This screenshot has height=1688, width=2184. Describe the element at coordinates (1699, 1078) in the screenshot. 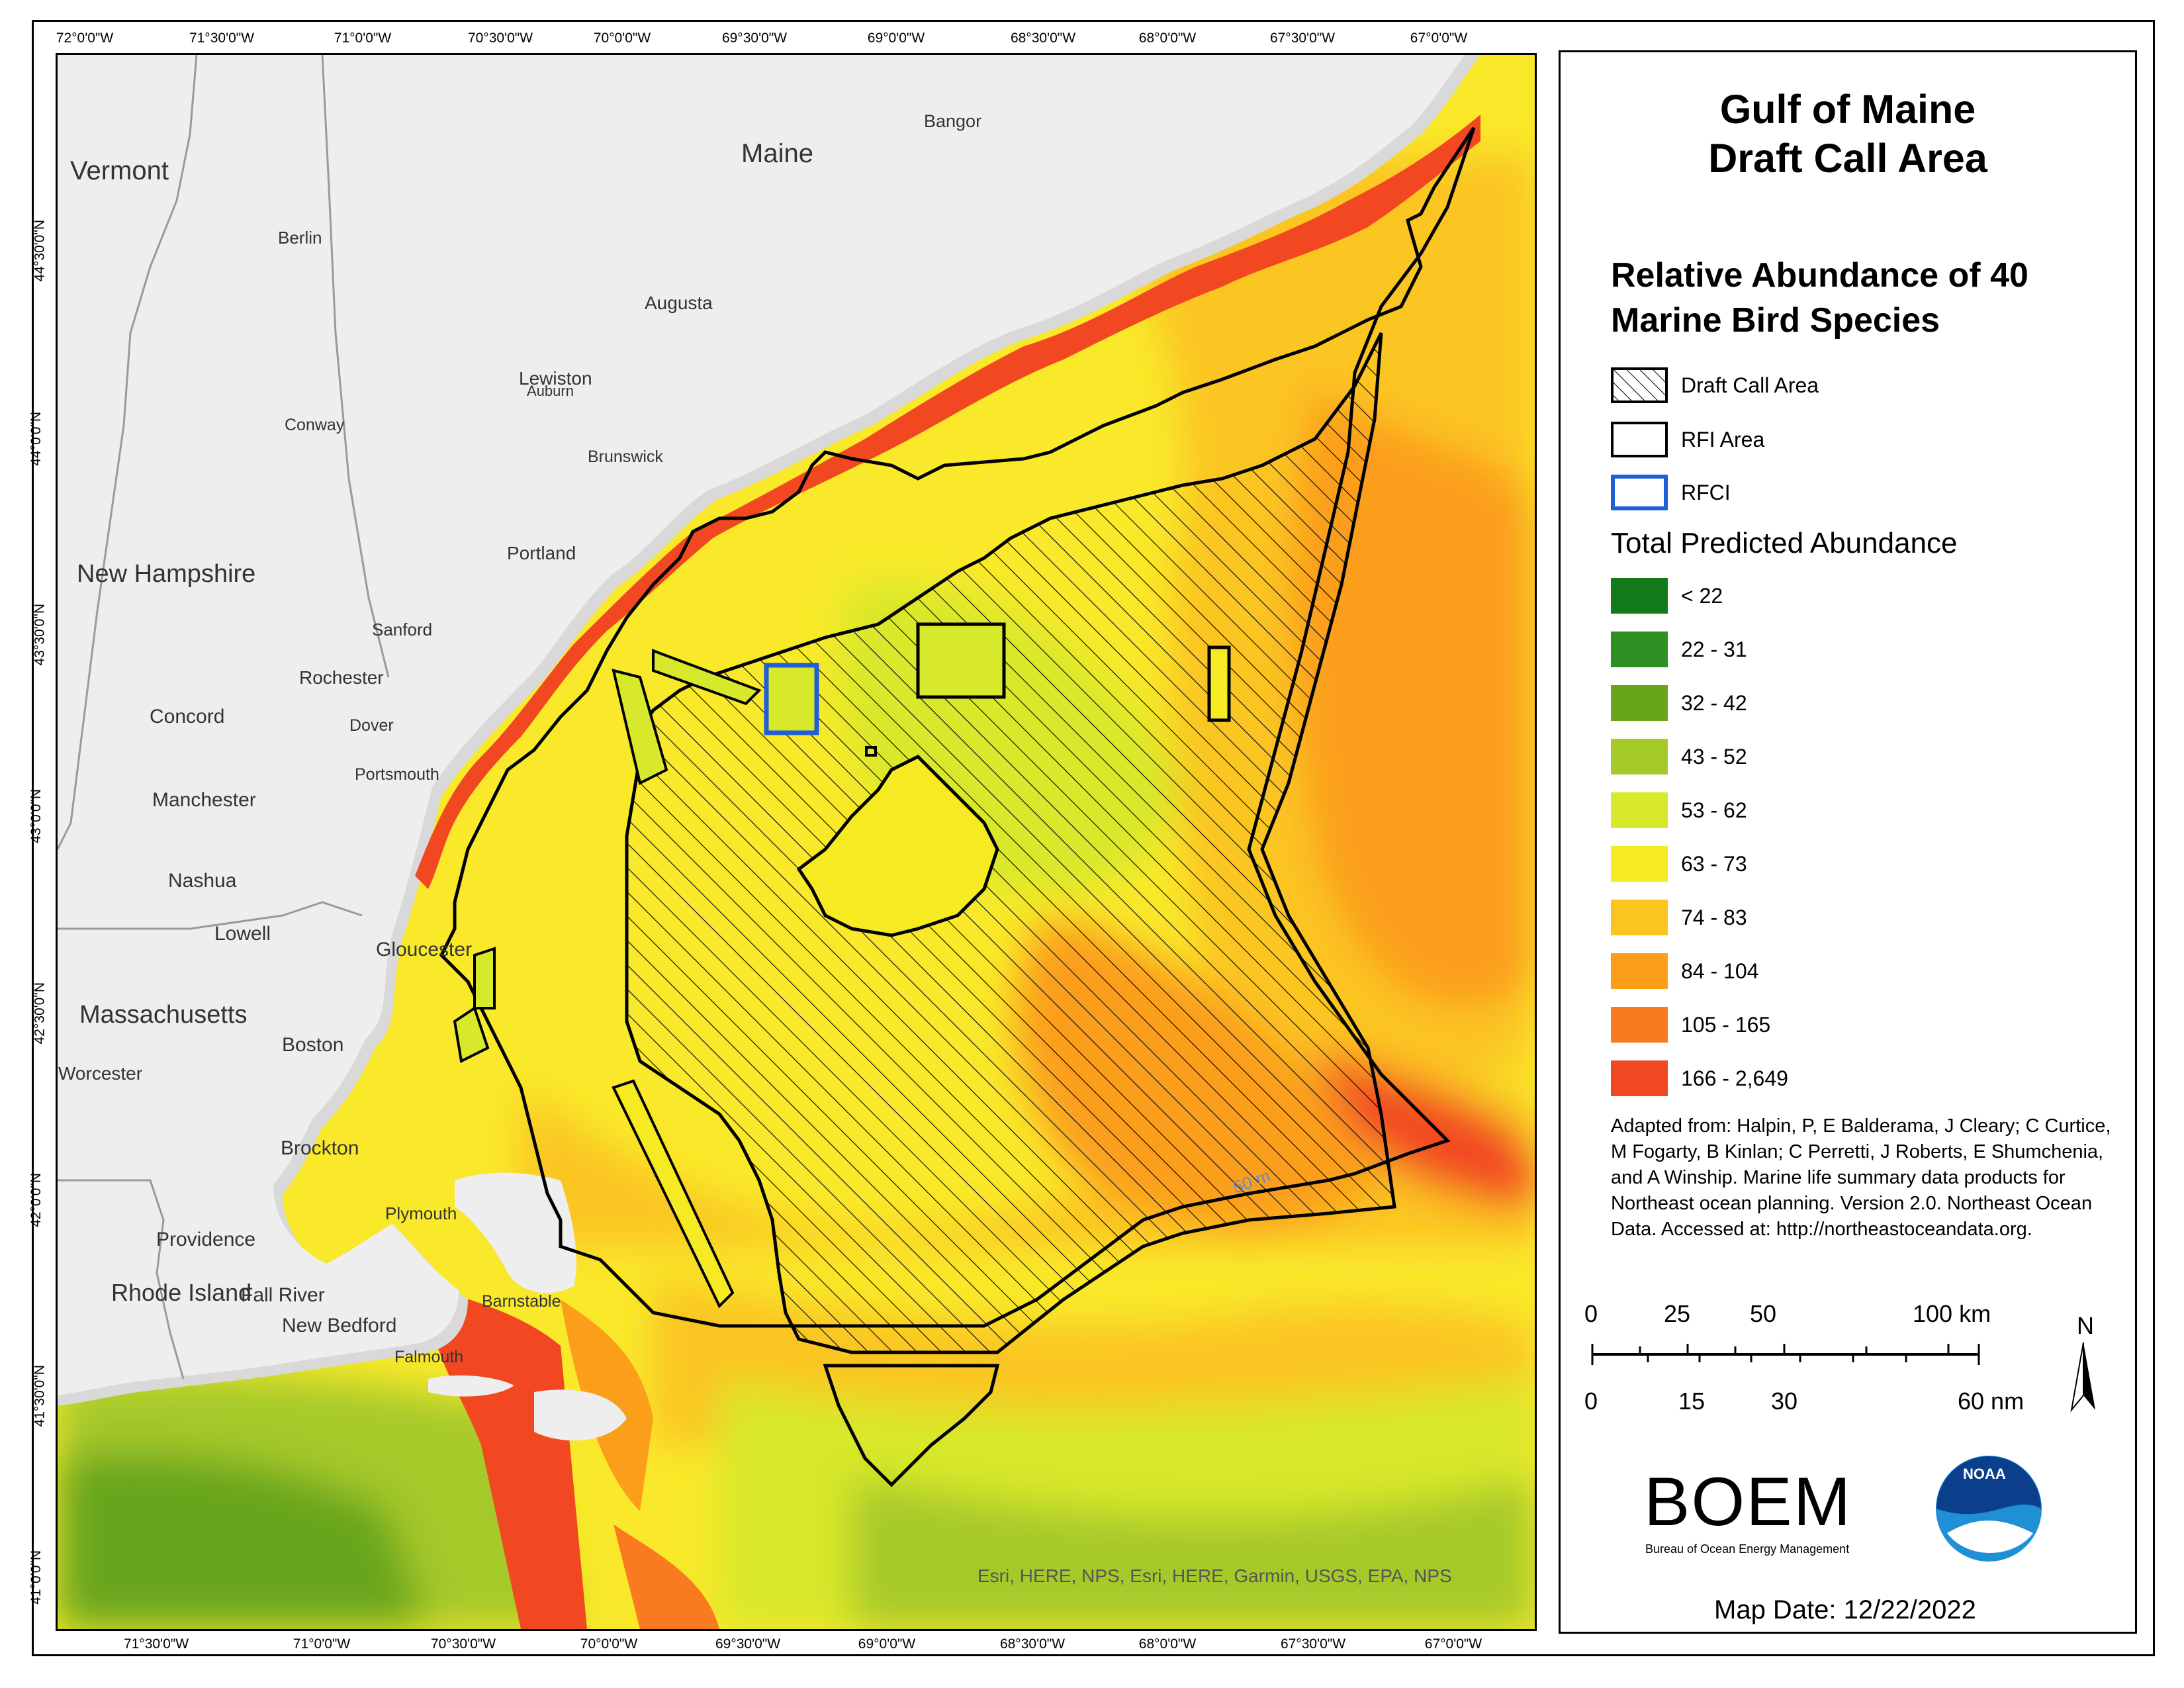

I see `abundance-class-row: 166 - 2,649` at that location.